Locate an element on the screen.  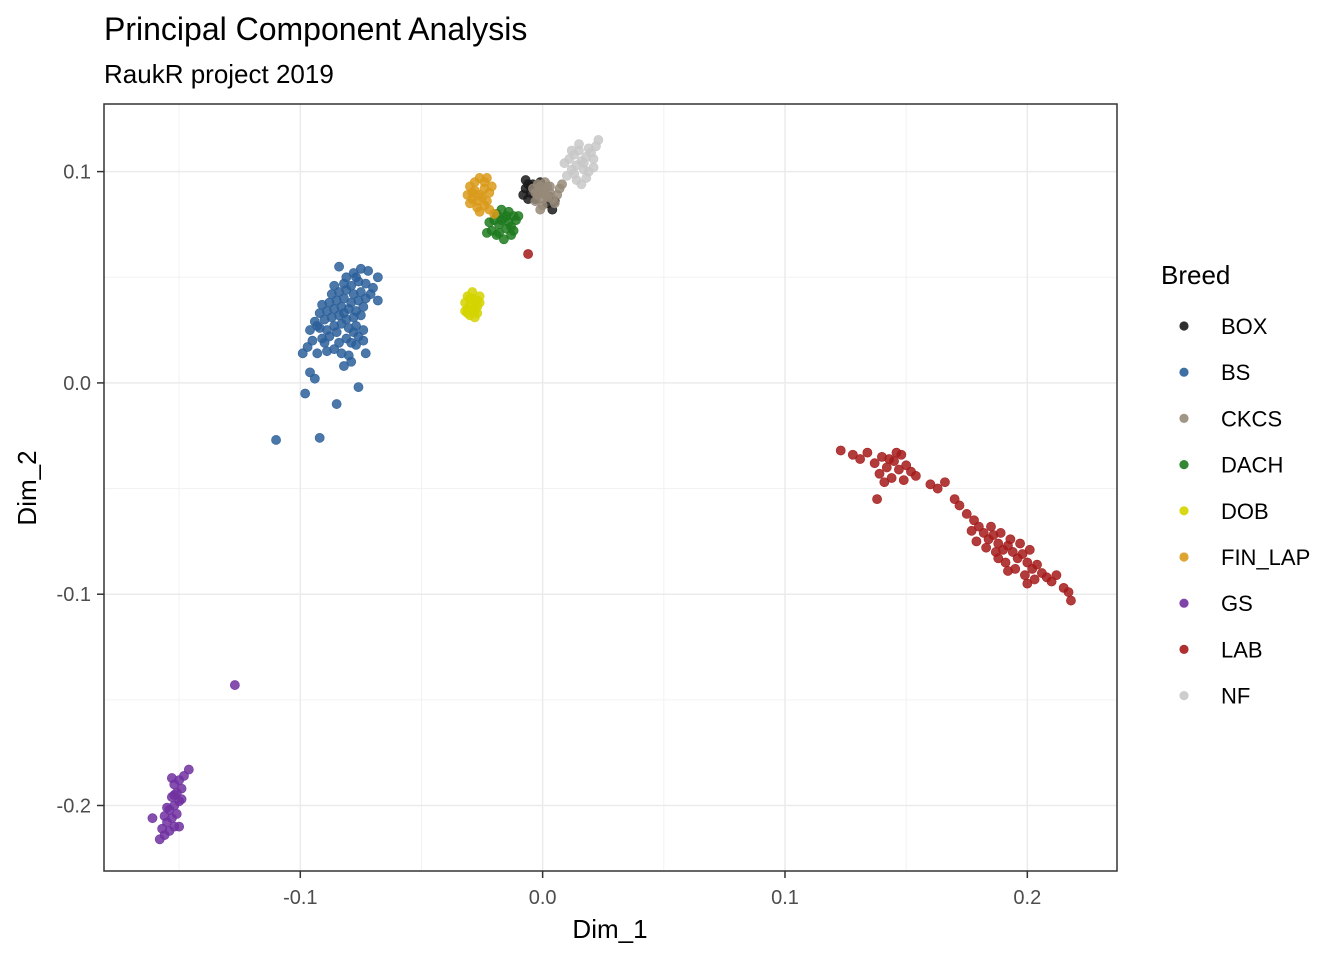
legend-label: BOX is located at coordinates (1244, 326).